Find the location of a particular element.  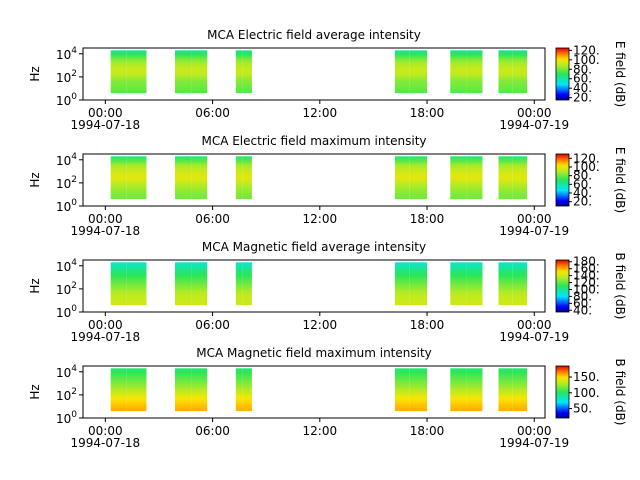

panel-title: MCA Magnetic field maximum intensity is located at coordinates (314, 353).